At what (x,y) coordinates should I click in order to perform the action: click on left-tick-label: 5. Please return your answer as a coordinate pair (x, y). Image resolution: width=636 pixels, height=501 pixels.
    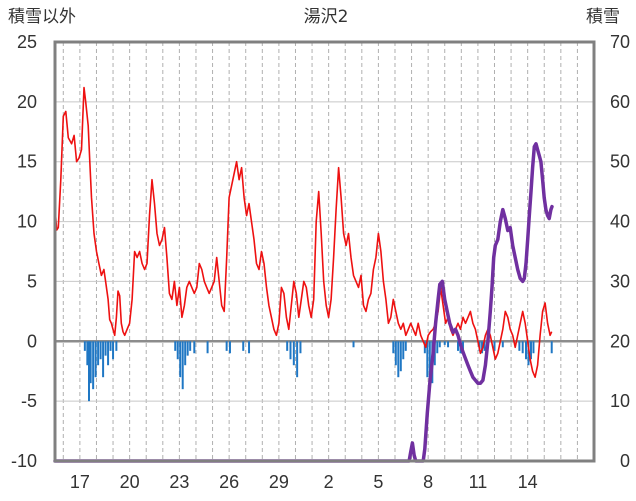
    Looking at the image, I should click on (32, 281).